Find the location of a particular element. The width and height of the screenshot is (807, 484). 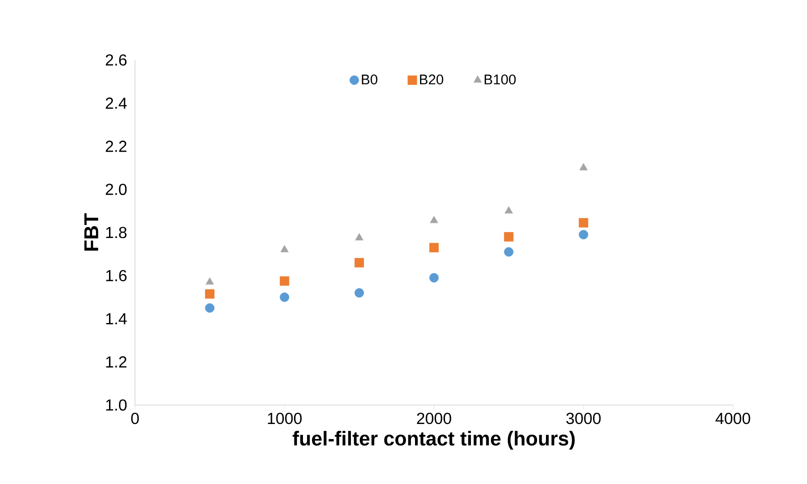

y-tick-label: 1.4 is located at coordinates (116, 318).